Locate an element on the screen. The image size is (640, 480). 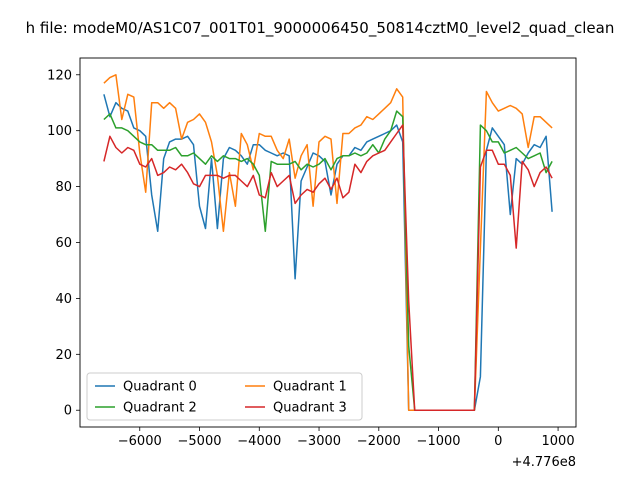
y-tick-label: 80 is located at coordinates (63, 187).